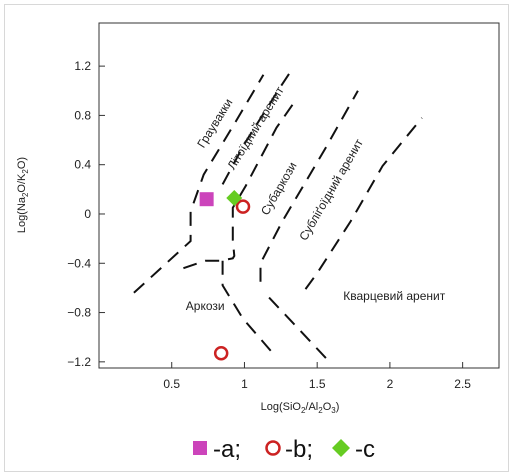 This screenshot has height=476, width=513. What do you see at coordinates (23, 195) in the screenshot?
I see `y-axis-title: Log(Na2O/K2O)` at bounding box center [23, 195].